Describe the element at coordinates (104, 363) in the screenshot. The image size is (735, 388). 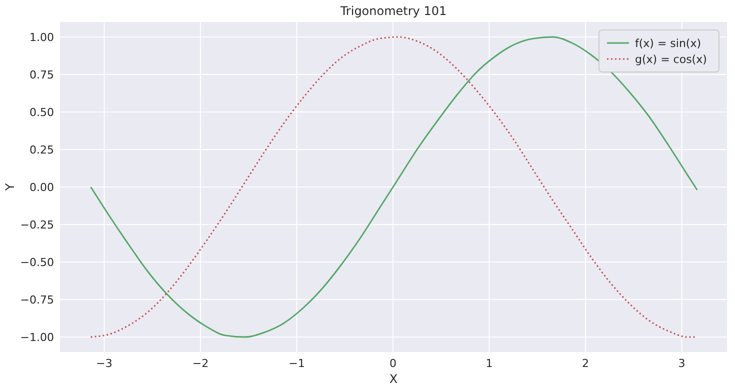
I see `x-tick-label: −3` at that location.